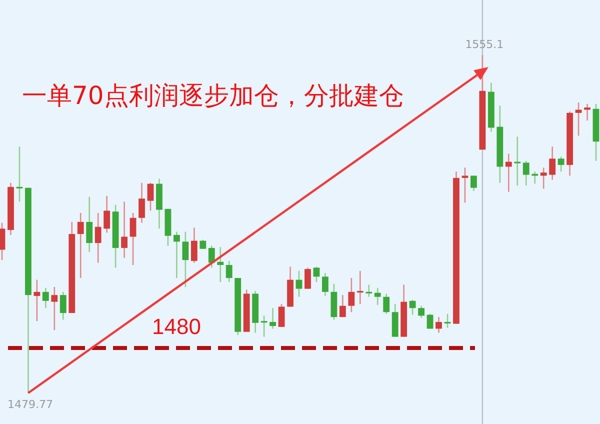  Describe the element at coordinates (484, 44) in the screenshot. I see `annotation: 1555.1` at that location.